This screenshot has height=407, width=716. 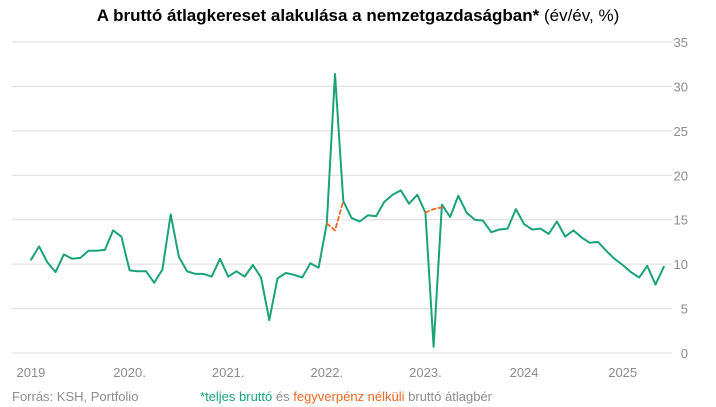 I want to click on legend-orange-label: fegyverpénz nélküli, so click(x=349, y=396).